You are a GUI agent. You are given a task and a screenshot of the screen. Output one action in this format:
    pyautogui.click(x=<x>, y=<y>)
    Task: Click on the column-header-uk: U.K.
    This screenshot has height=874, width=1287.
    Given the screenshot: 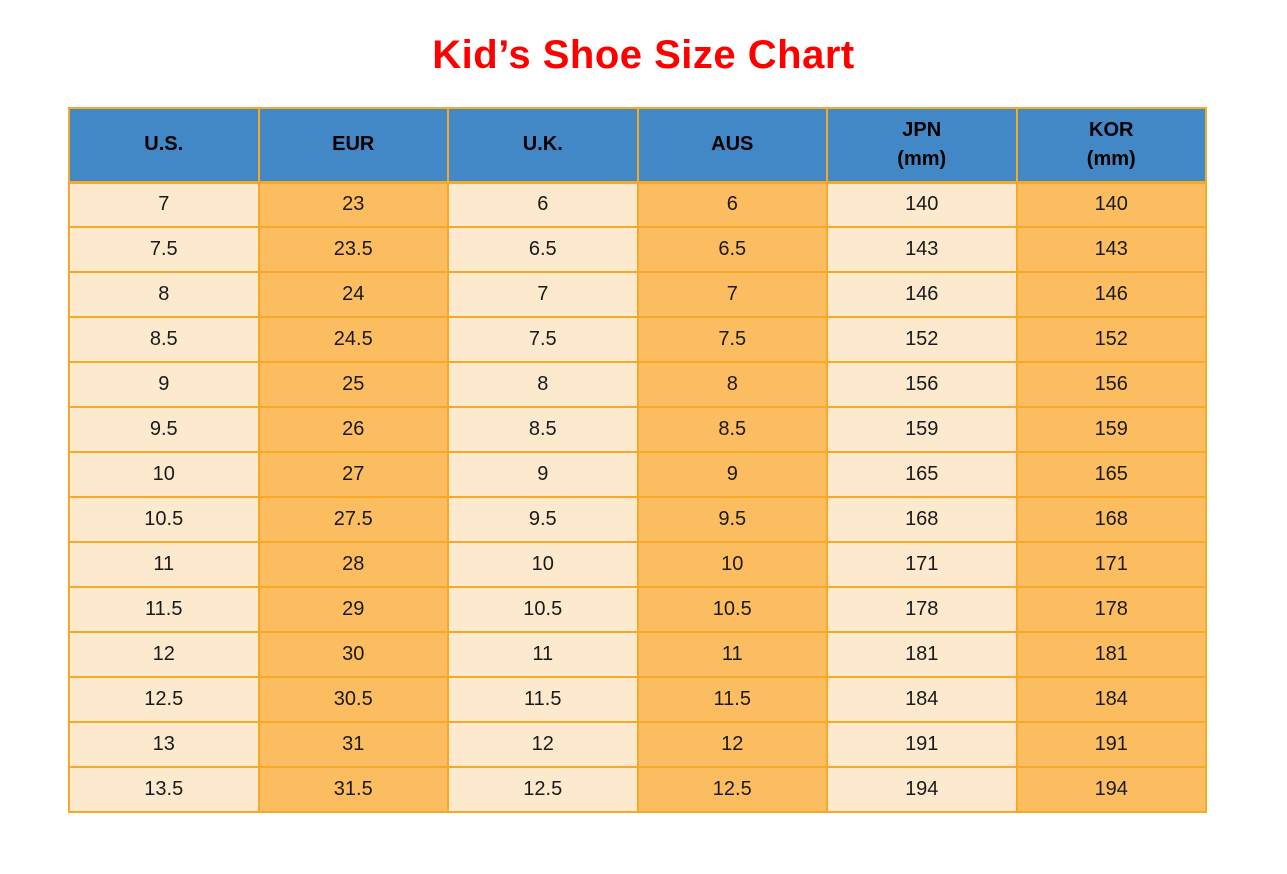 What is the action you would take?
    pyautogui.click(x=543, y=145)
    